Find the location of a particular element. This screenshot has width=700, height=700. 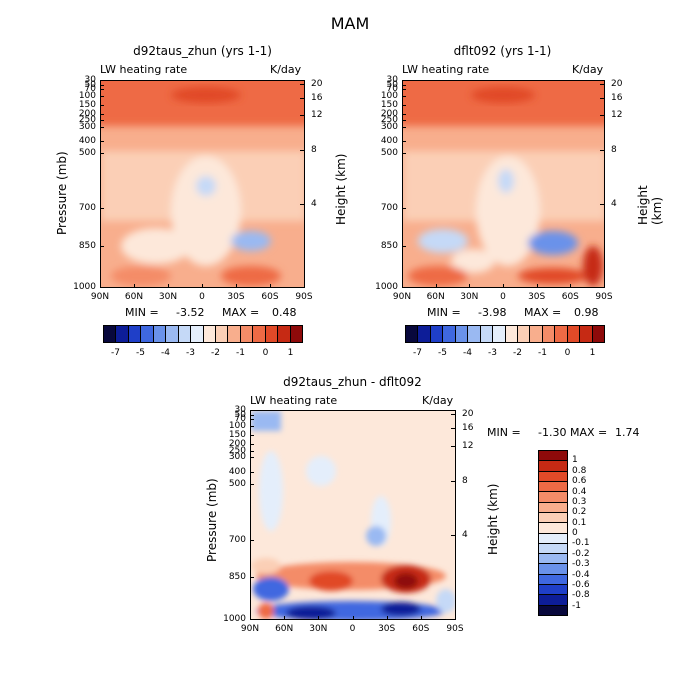

panel-3-min-label: MIN = is located at coordinates (504, 432).